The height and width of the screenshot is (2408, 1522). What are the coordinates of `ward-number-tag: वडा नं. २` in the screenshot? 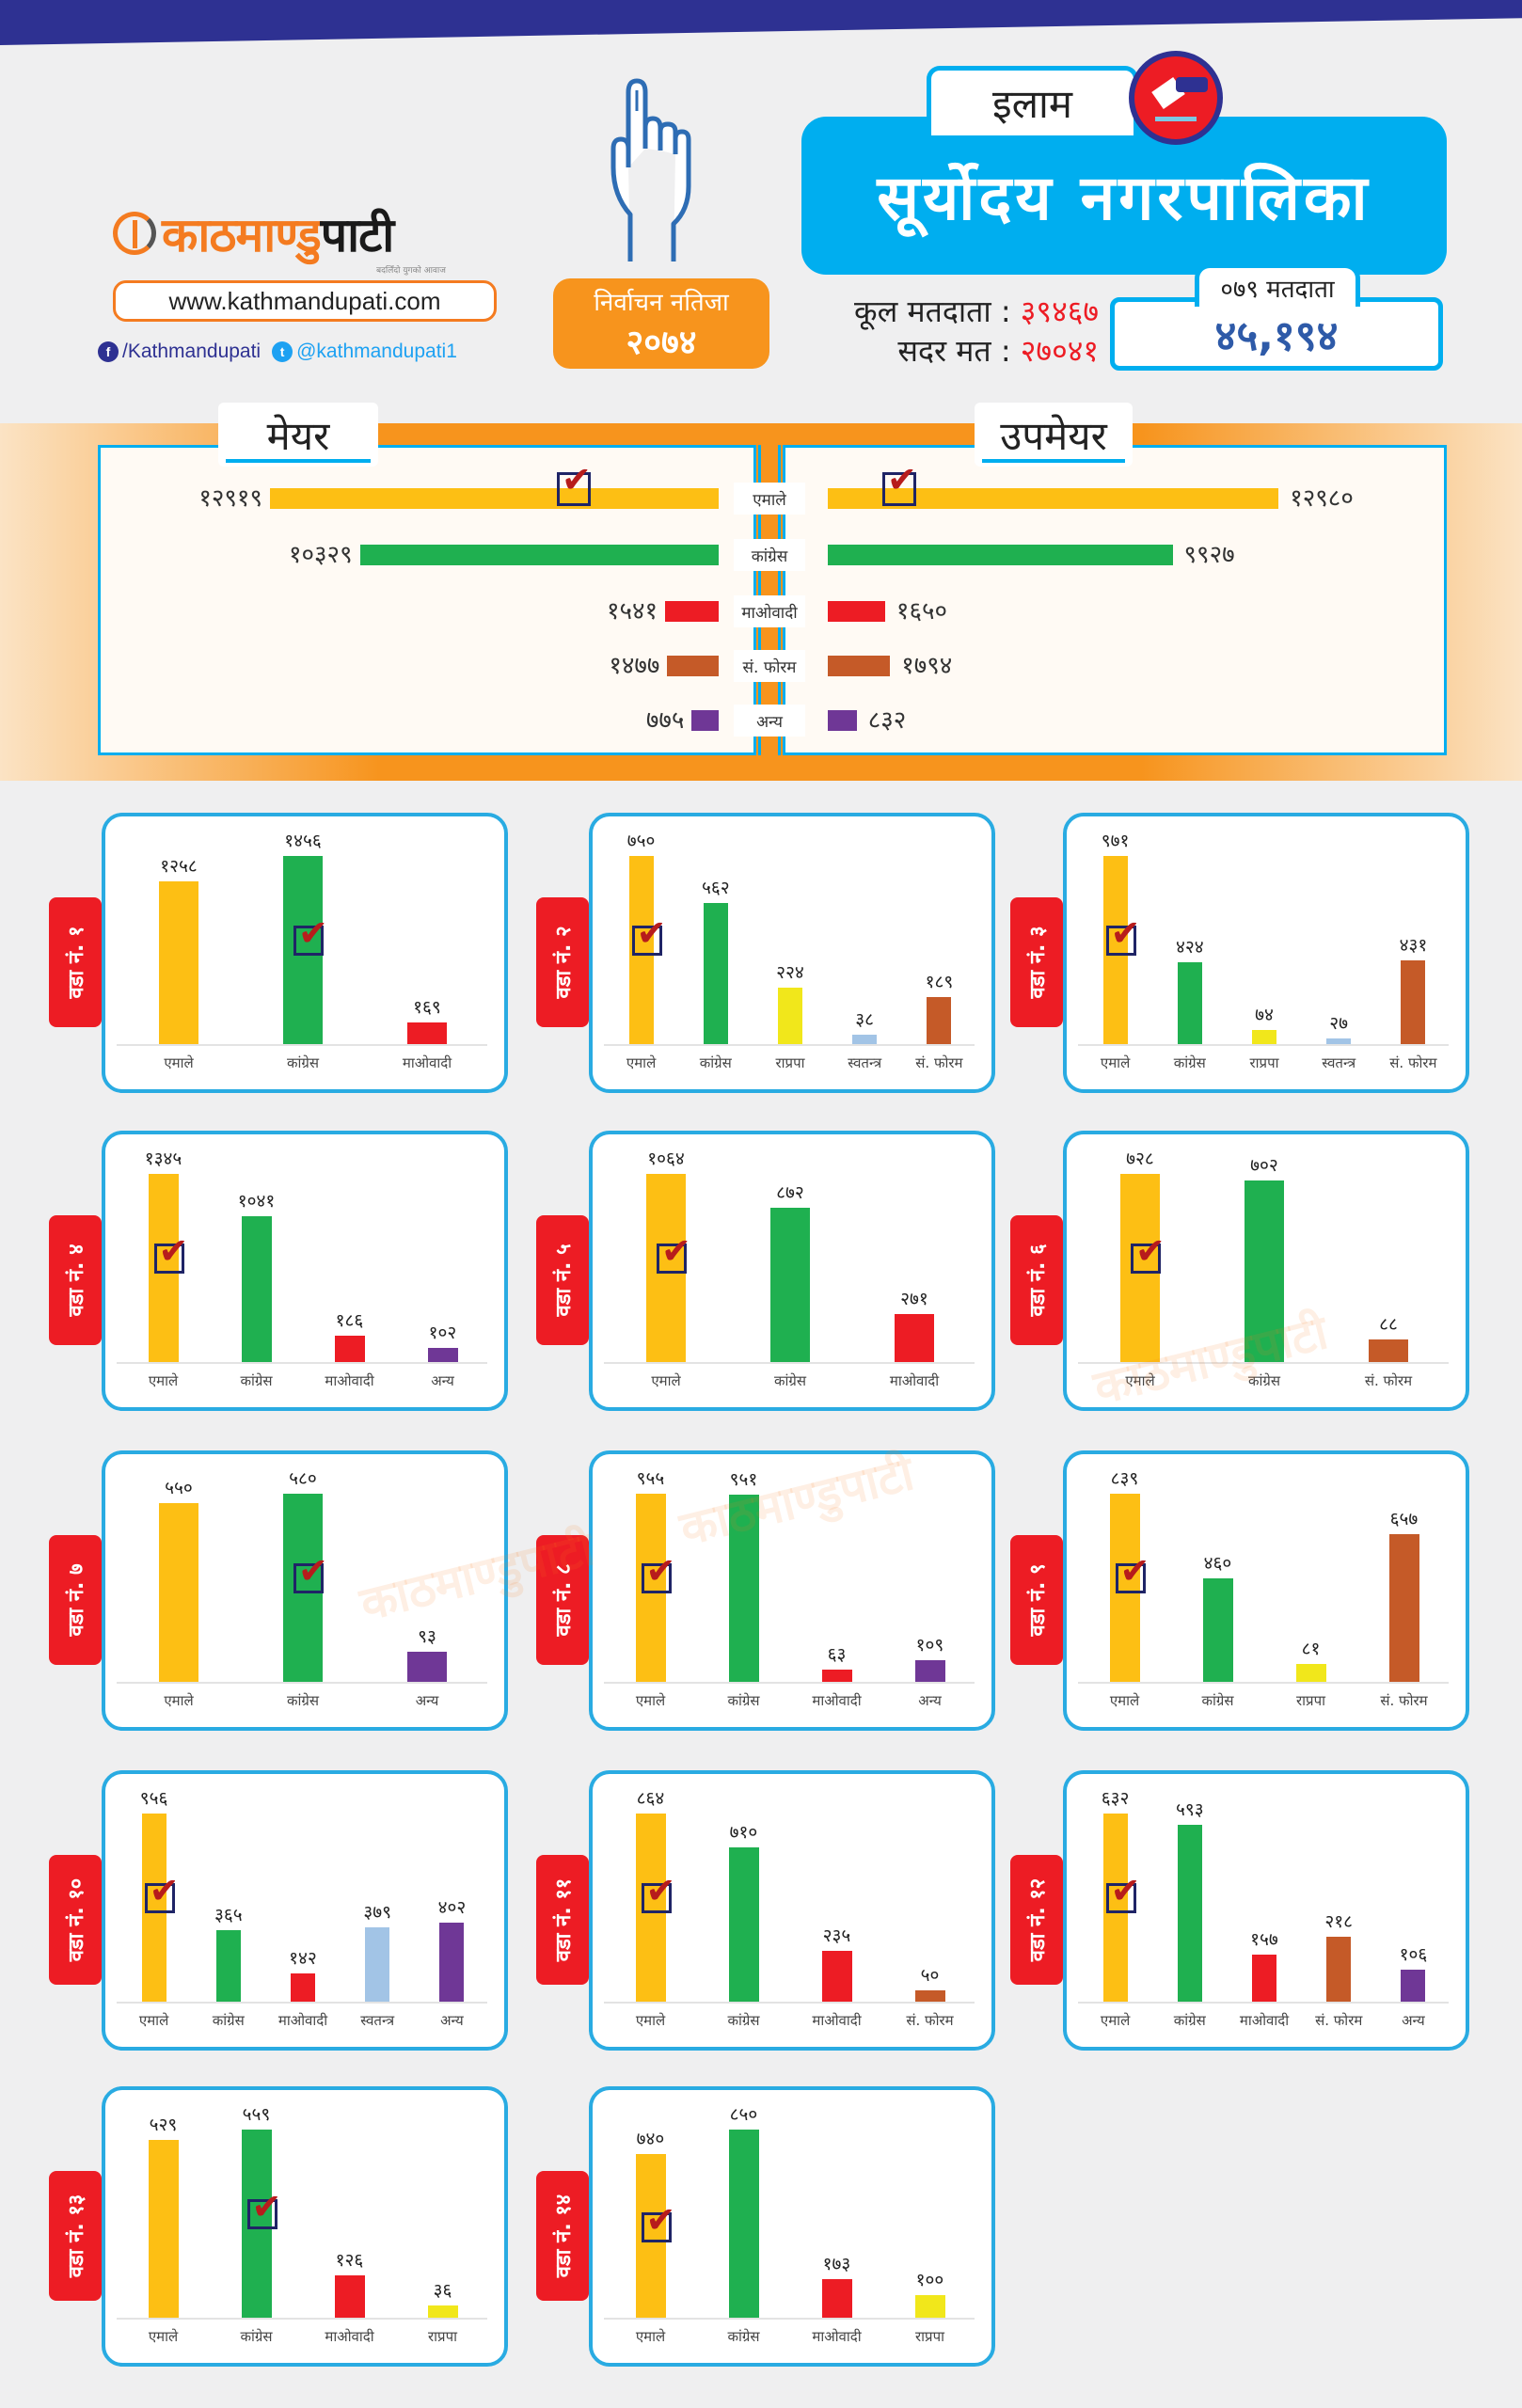 It's located at (563, 962).